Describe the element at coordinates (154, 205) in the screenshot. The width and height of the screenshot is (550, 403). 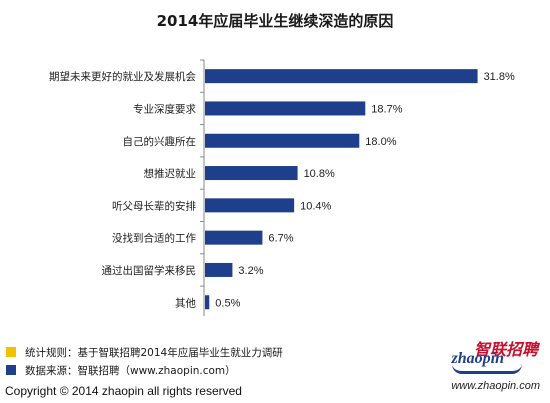
I see `category-label: 听父母长辈的安排` at that location.